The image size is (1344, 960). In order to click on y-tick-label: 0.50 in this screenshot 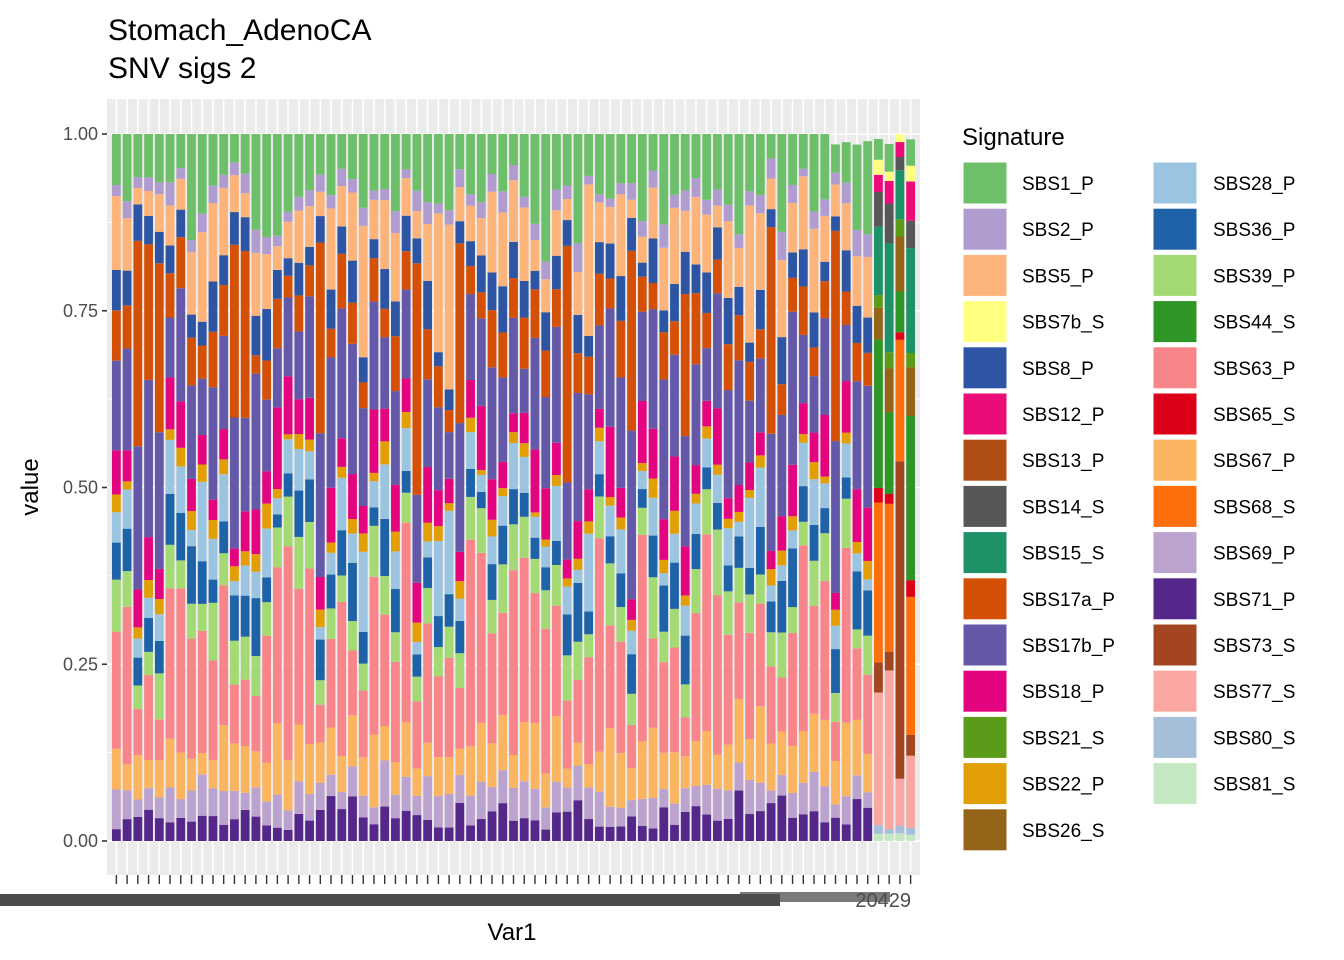, I will do `click(80, 488)`.